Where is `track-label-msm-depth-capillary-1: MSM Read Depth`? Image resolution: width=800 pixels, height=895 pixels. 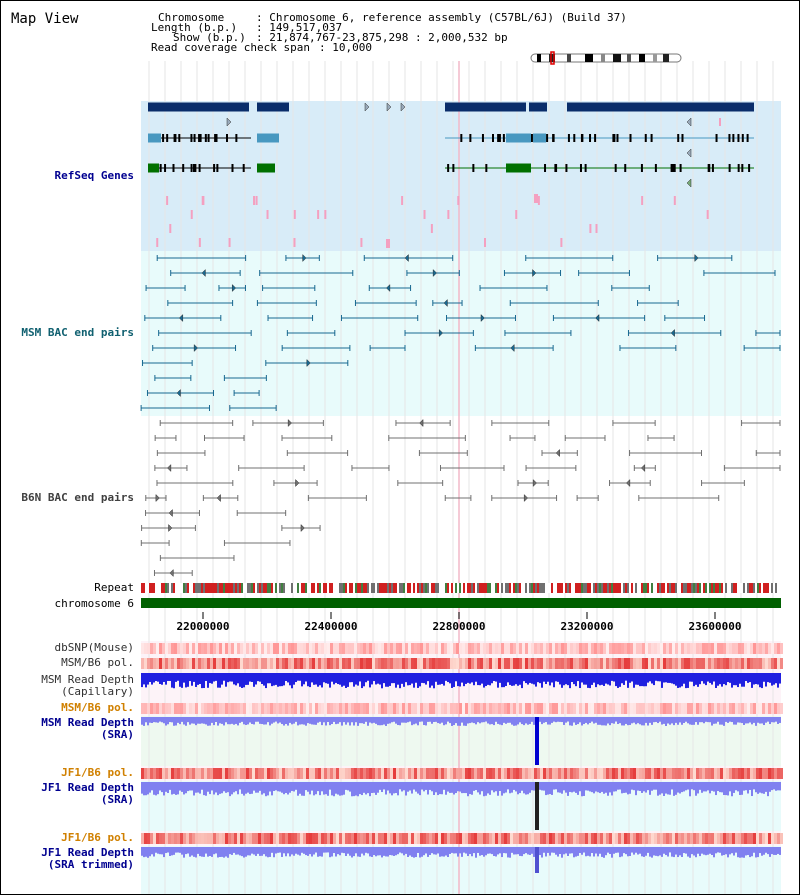 track-label-msm-depth-capillary-1: MSM Read Depth is located at coordinates (87, 679).